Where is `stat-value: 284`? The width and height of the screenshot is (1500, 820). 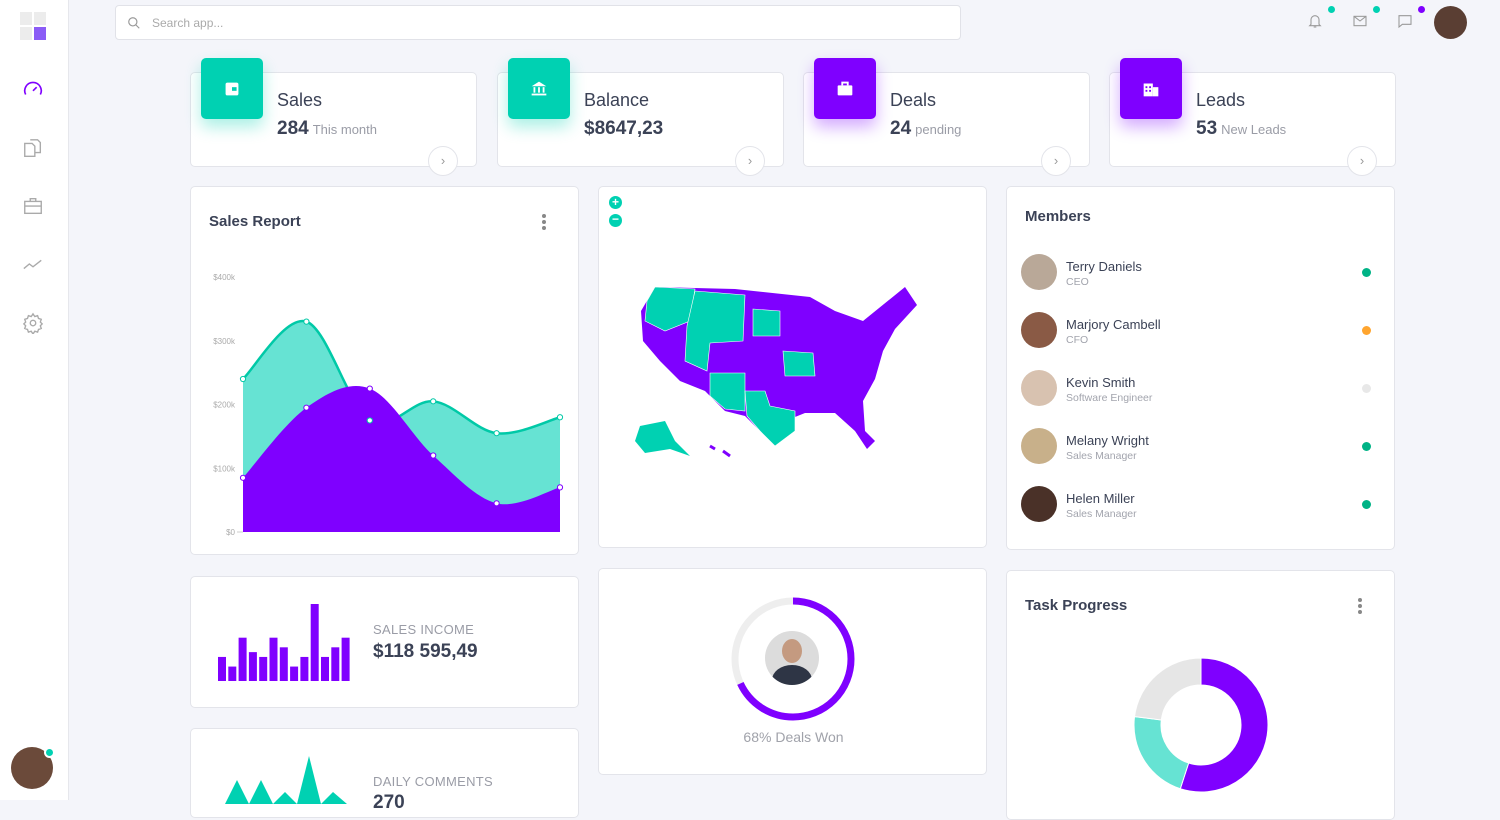 stat-value: 284 is located at coordinates (293, 128).